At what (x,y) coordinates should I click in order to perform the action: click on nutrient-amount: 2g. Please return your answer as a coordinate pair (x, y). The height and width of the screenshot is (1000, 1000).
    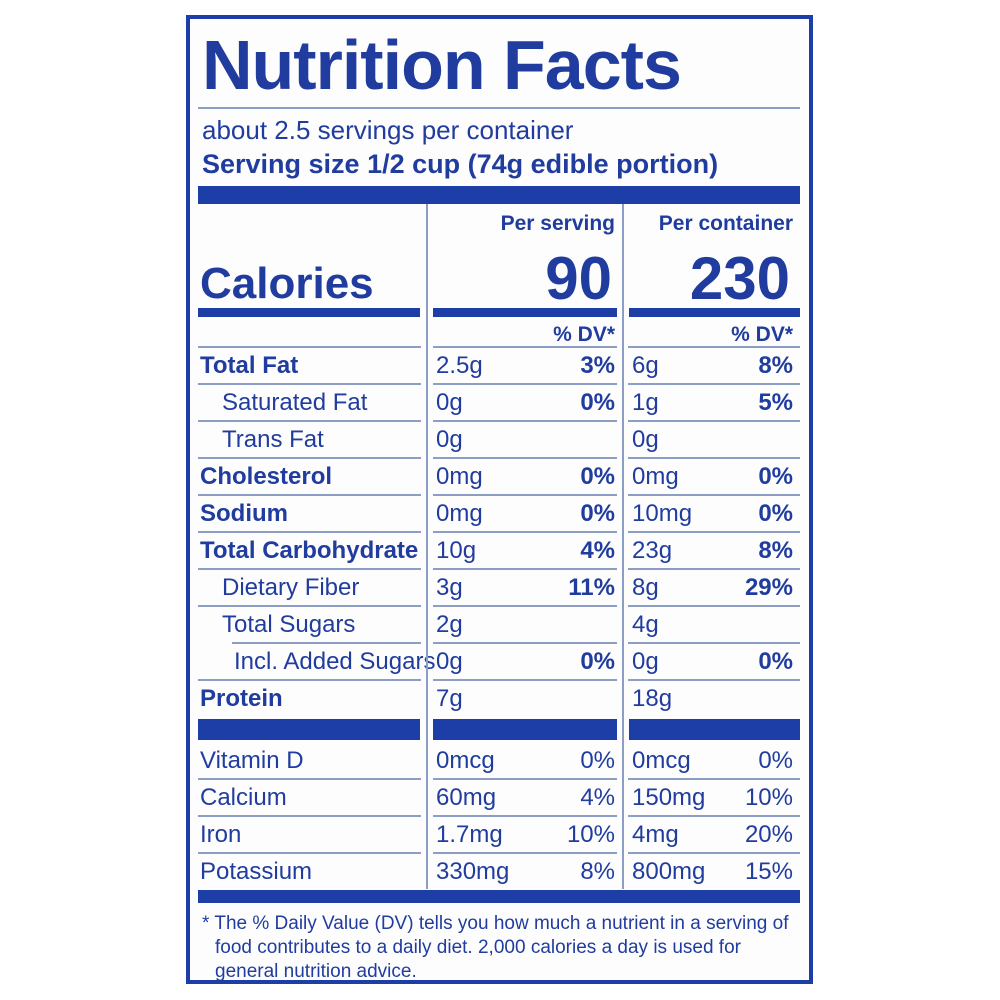
    Looking at the image, I should click on (449, 624).